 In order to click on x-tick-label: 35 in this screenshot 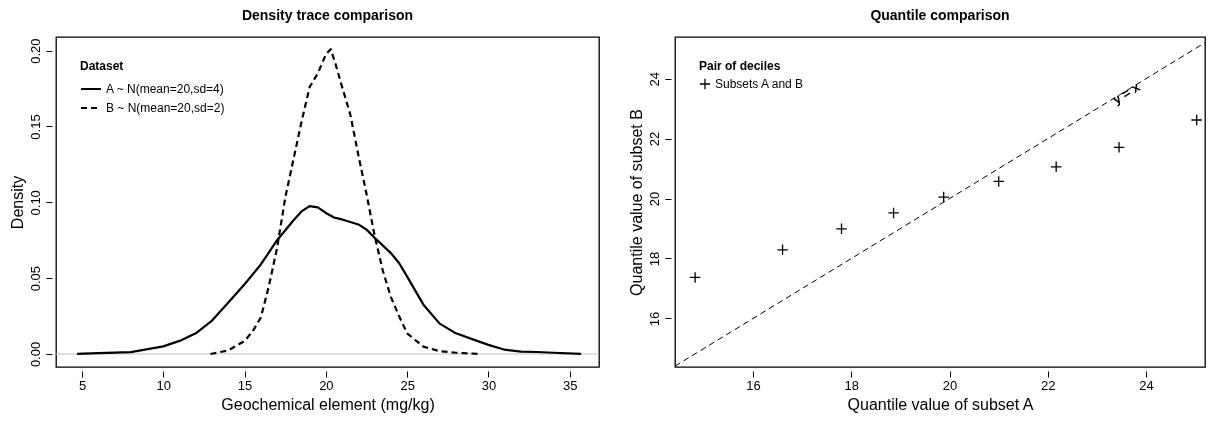, I will do `click(570, 385)`.